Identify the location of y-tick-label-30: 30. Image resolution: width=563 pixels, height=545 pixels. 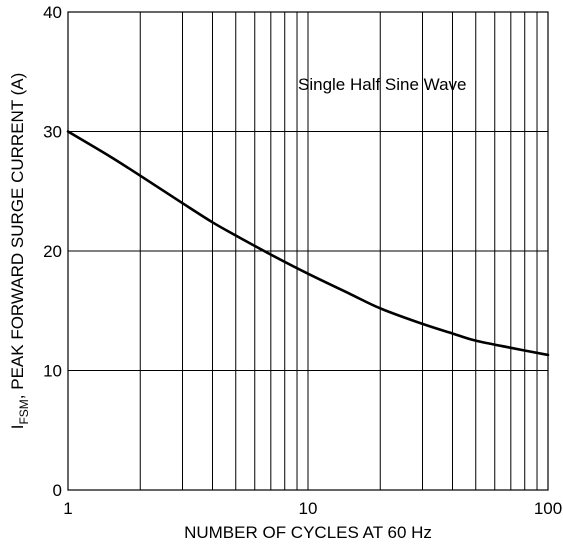
(52, 132).